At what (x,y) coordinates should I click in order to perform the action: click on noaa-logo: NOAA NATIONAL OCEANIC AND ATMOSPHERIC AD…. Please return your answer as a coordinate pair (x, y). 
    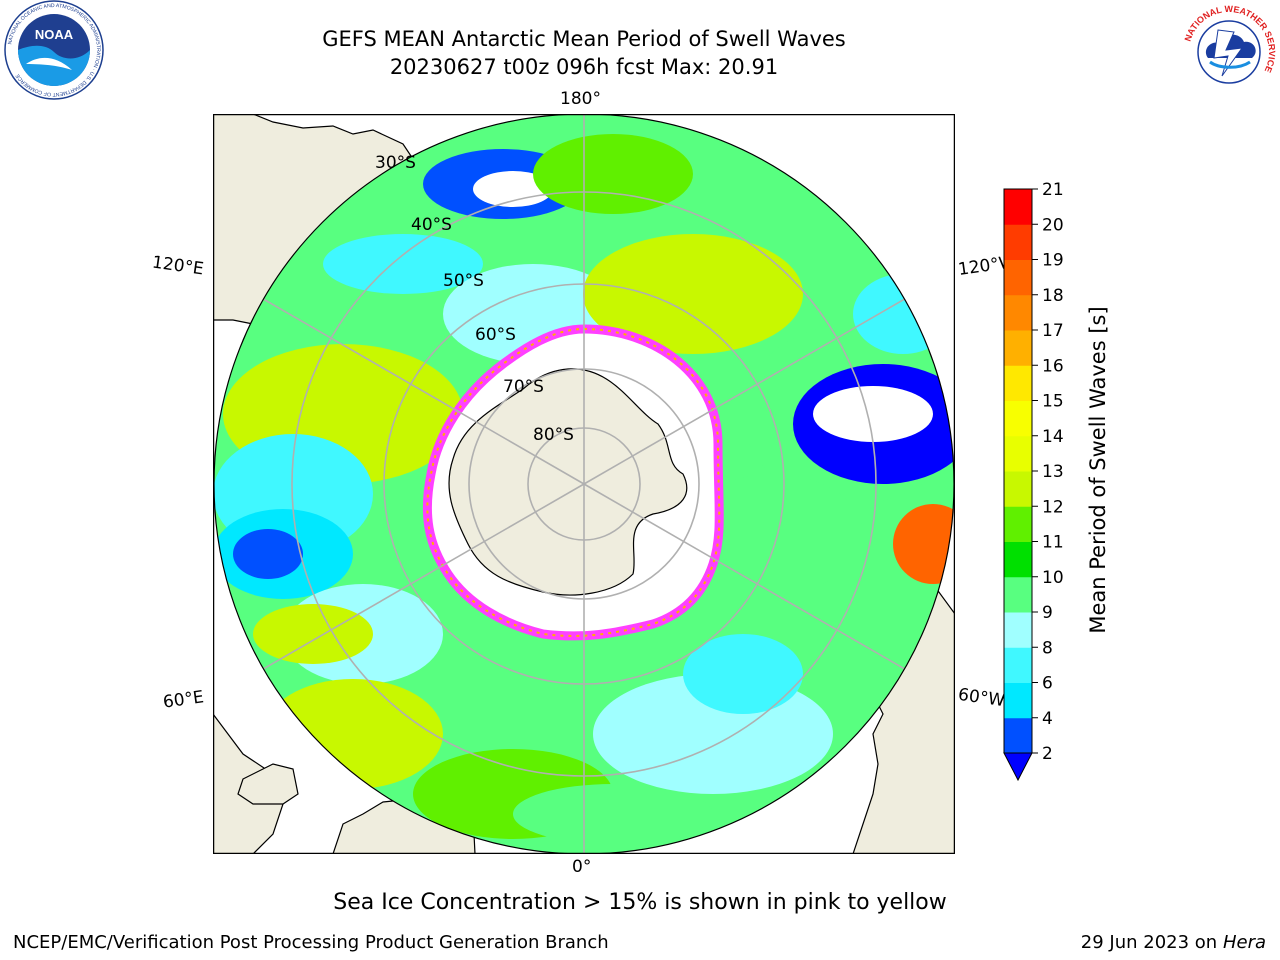
    Looking at the image, I should click on (54, 50).